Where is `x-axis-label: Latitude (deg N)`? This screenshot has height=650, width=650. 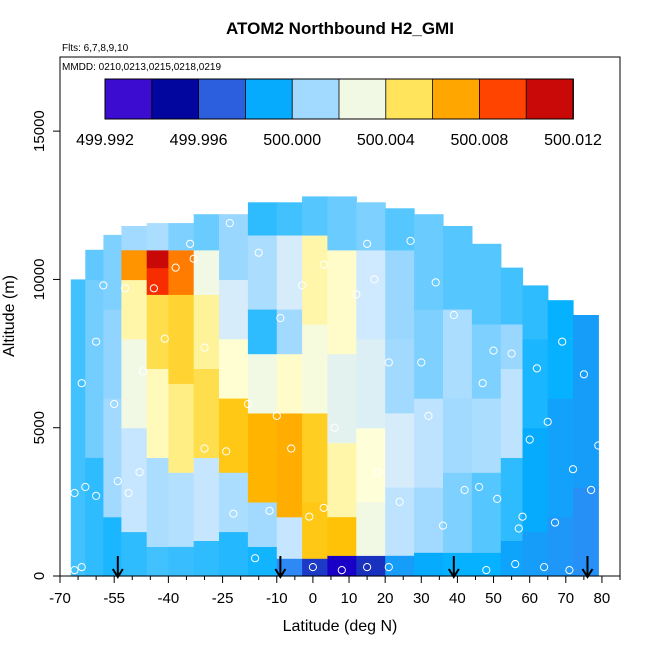
x-axis-label: Latitude (deg N) is located at coordinates (340, 626).